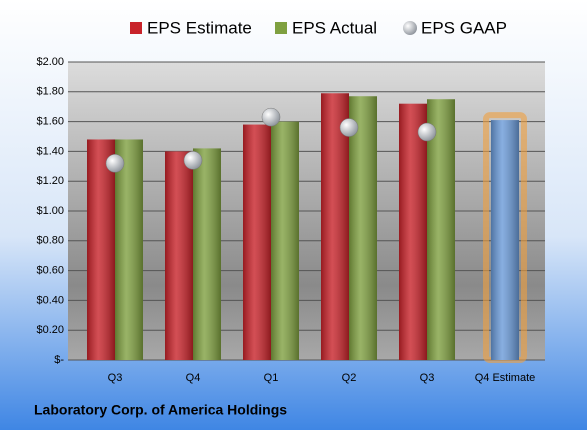  I want to click on legend-label: EPS Estimate, so click(199, 27).